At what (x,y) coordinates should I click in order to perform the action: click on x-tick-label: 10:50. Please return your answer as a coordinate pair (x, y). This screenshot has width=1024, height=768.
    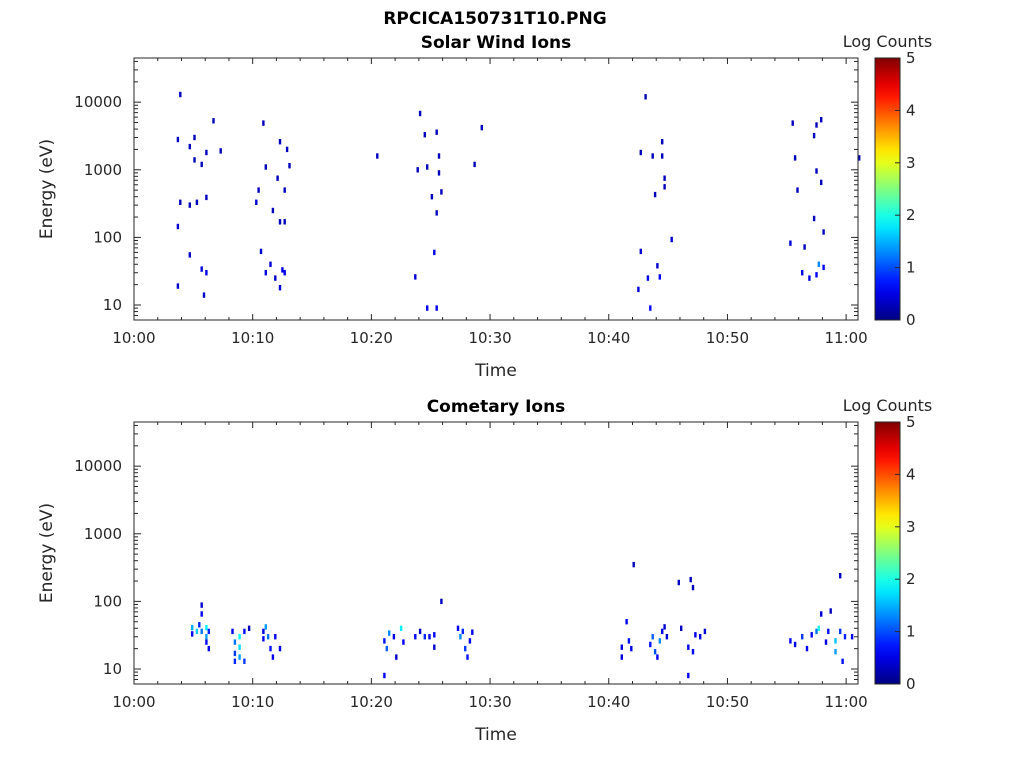
    Looking at the image, I should click on (727, 338).